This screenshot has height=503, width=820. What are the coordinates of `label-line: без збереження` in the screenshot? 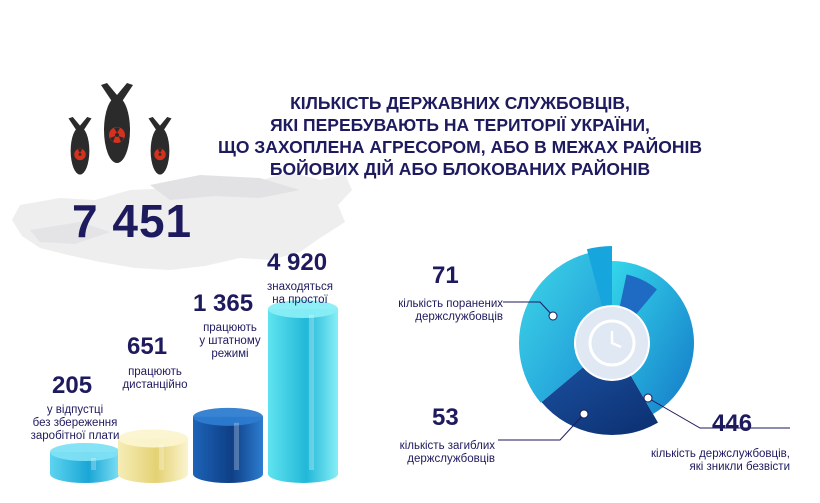 It's located at (75, 423).